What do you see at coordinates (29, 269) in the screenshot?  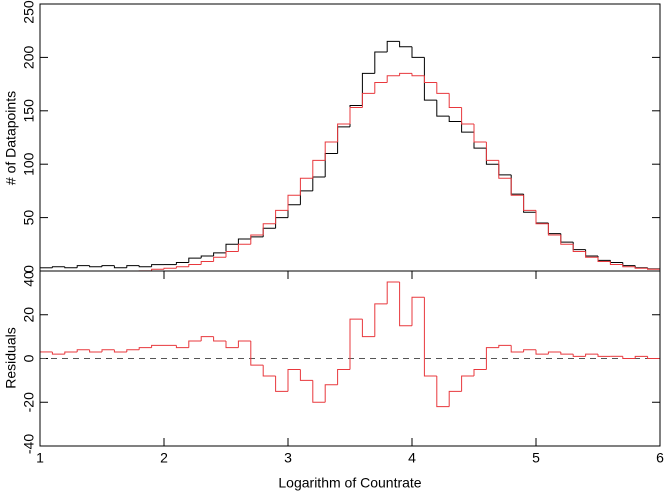 I see `y-tick-label: 0` at bounding box center [29, 269].